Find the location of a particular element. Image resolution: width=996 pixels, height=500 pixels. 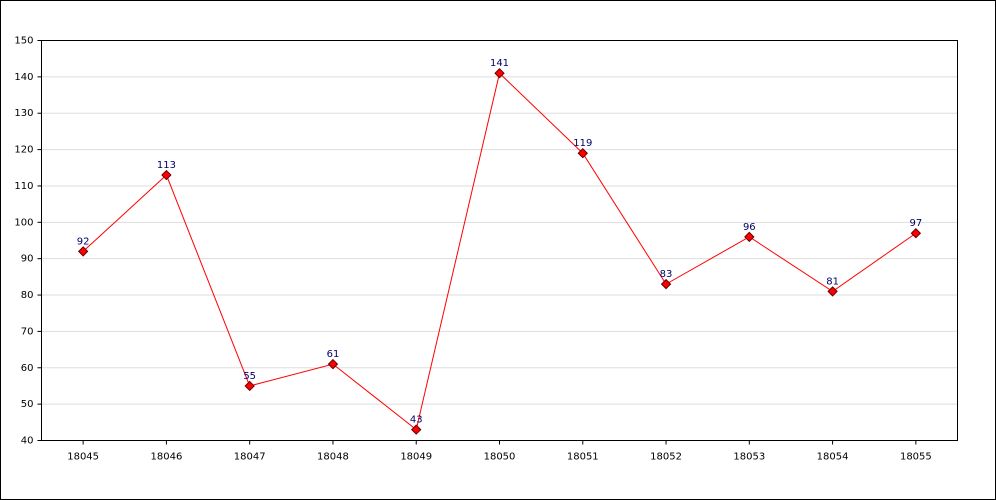

x-tick-label: 18050 is located at coordinates (500, 457).